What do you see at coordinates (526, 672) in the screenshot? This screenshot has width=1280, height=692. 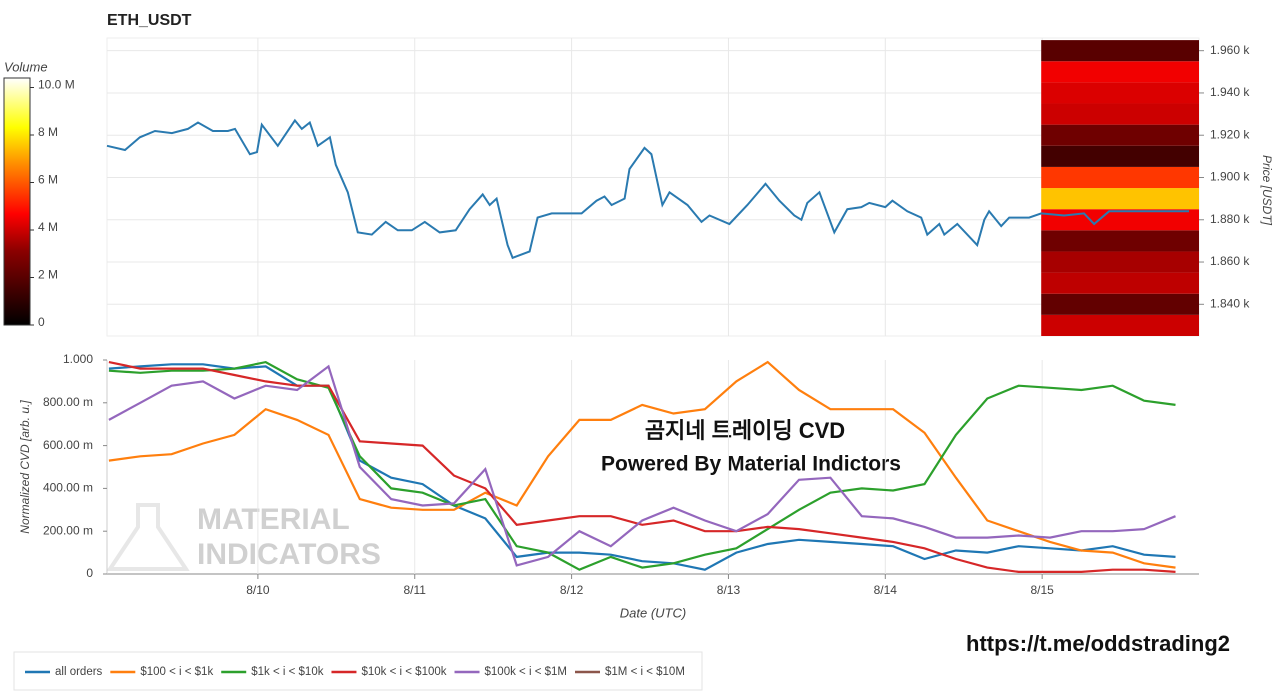 I see `legend-label: $100k < i < $1M` at bounding box center [526, 672].